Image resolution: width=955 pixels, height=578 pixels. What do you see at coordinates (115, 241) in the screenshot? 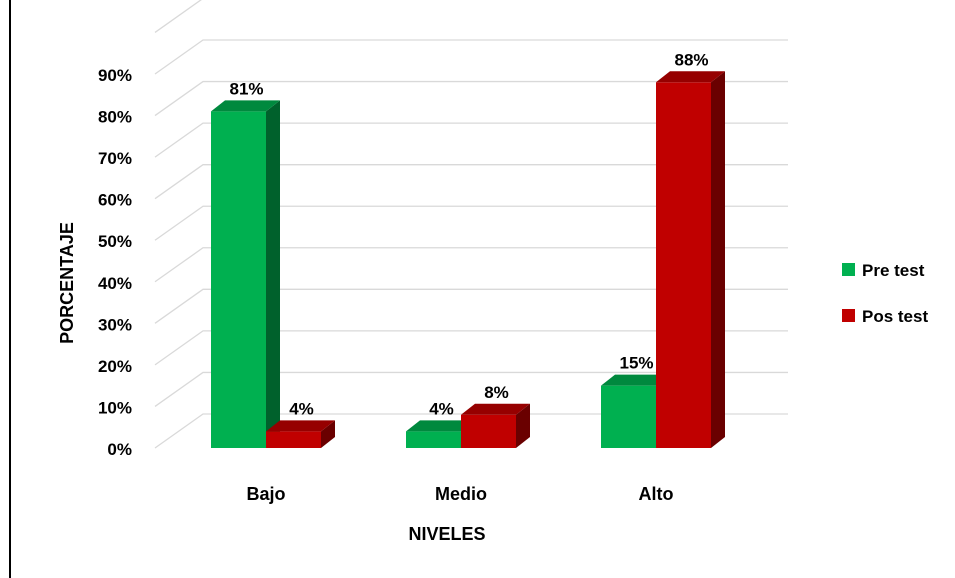
I see `y-tick-label: 50%` at bounding box center [115, 241].